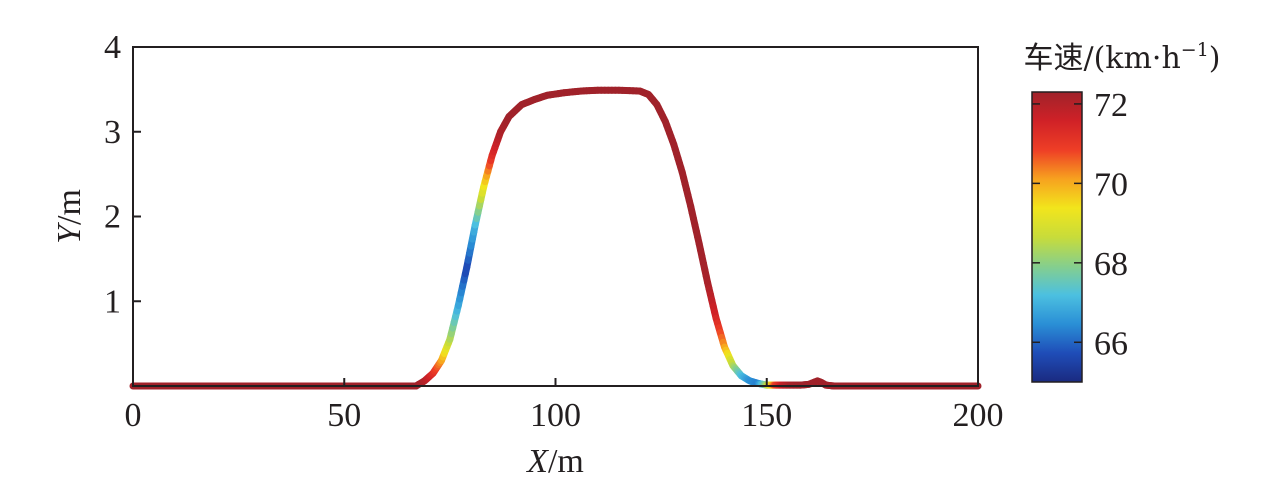 This screenshot has width=1276, height=480. What do you see at coordinates (566, 461) in the screenshot?
I see `x-axis-label-unit: /m` at bounding box center [566, 461].